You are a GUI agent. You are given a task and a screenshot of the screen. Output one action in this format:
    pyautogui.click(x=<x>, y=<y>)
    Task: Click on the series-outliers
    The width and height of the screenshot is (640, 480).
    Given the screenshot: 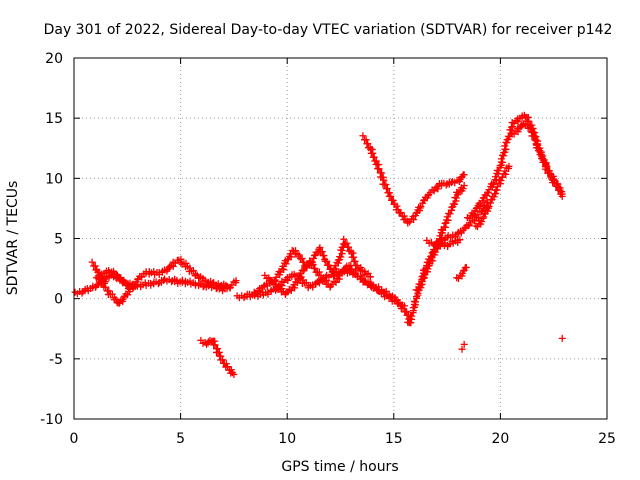 What is the action you would take?
    pyautogui.click(x=512, y=343)
    